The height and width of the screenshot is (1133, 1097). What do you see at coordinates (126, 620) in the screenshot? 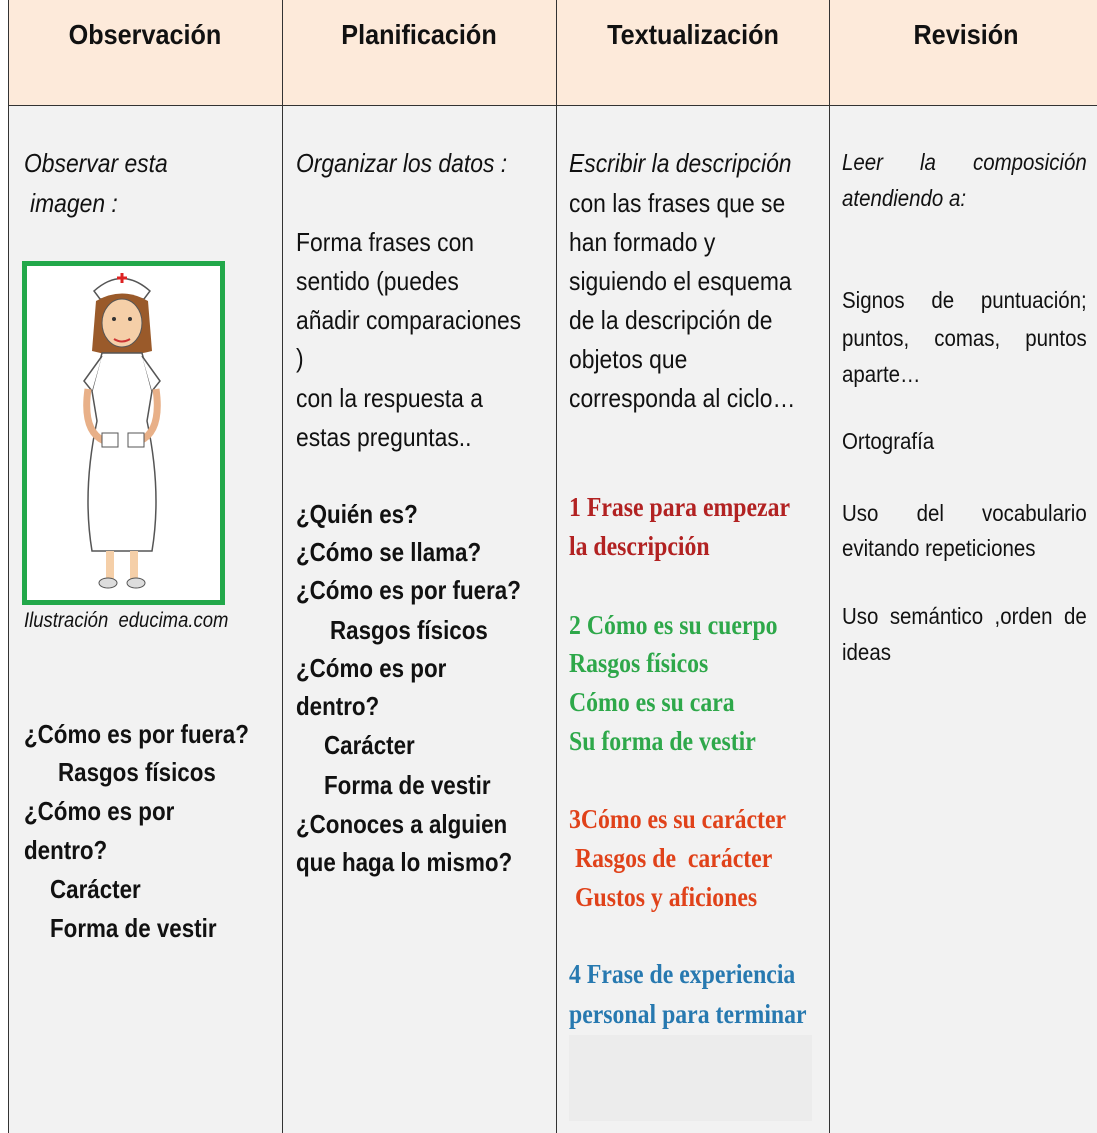
I see `caption: Ilustración educima.com` at bounding box center [126, 620].